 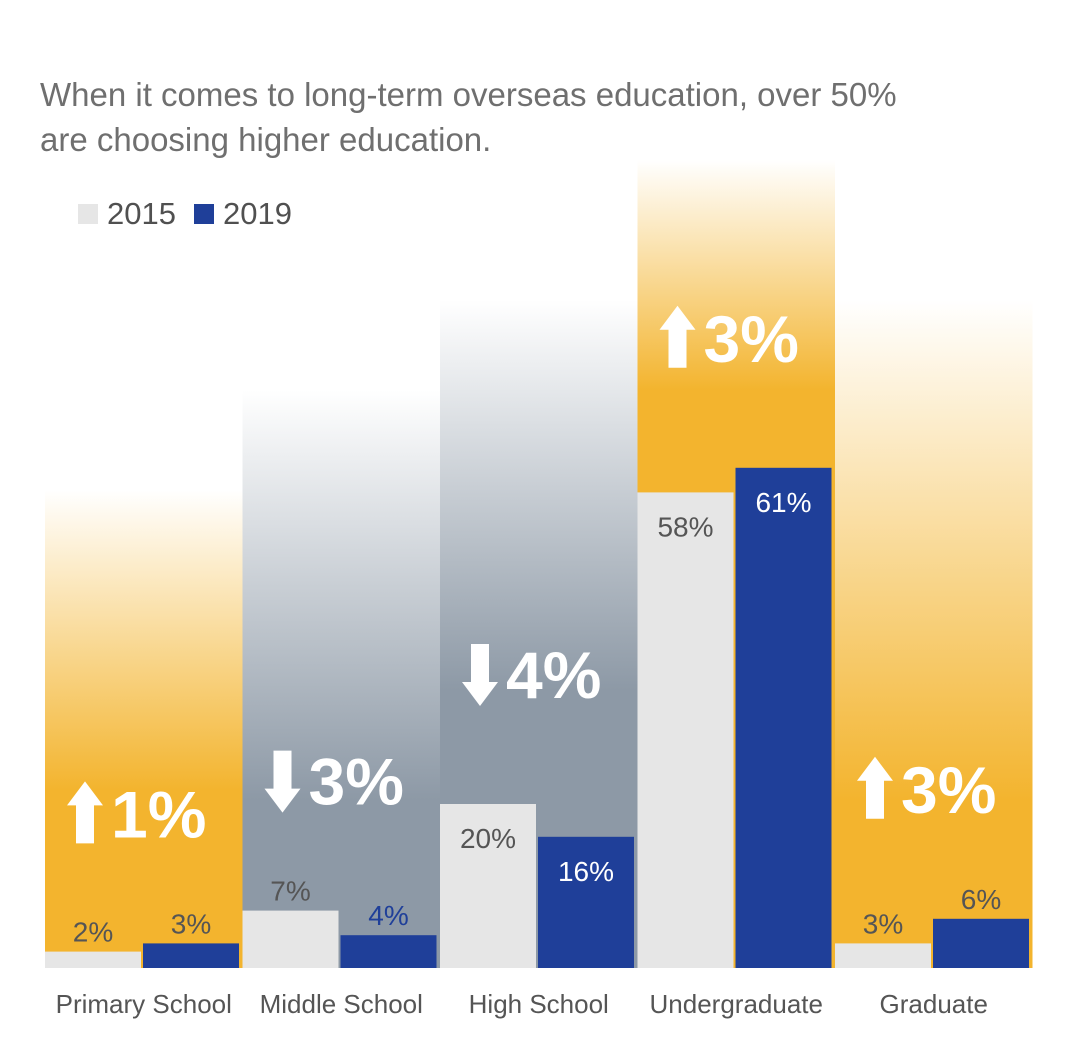 I want to click on value-label-2019-0: 3%, so click(x=191, y=923).